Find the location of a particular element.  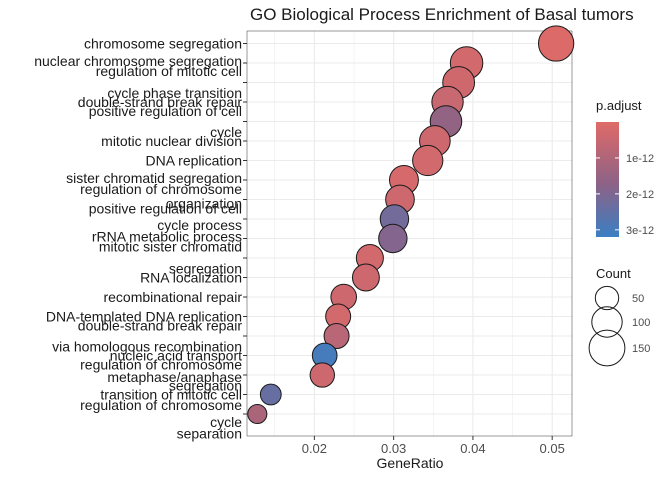

x-axis-title: GeneRatio is located at coordinates (410, 463).